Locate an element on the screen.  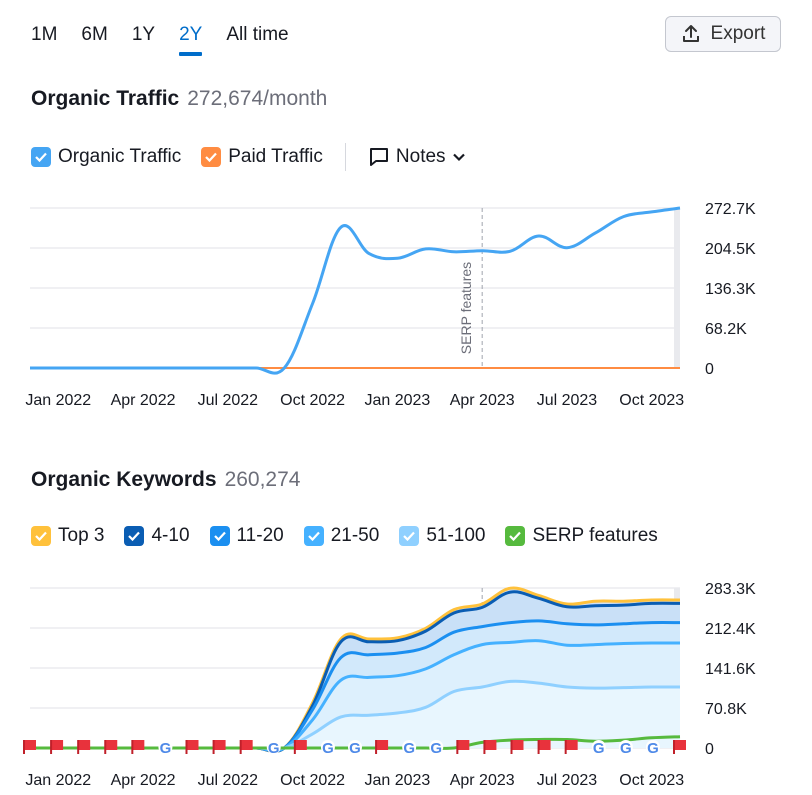
legend-divider is located at coordinates (345, 157).